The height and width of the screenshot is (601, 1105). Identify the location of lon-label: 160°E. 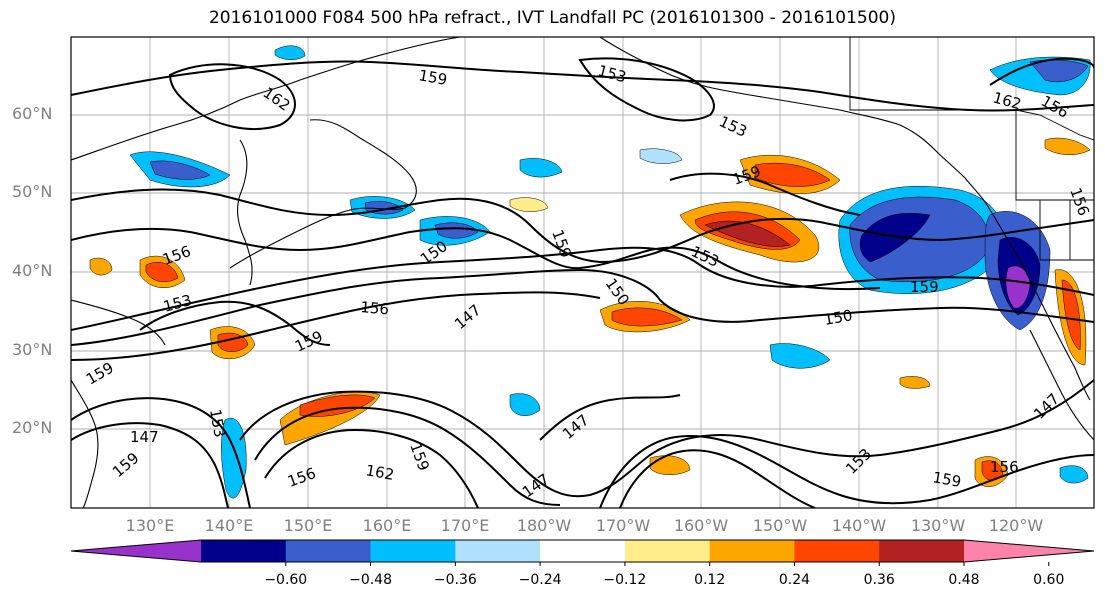
(387, 525).